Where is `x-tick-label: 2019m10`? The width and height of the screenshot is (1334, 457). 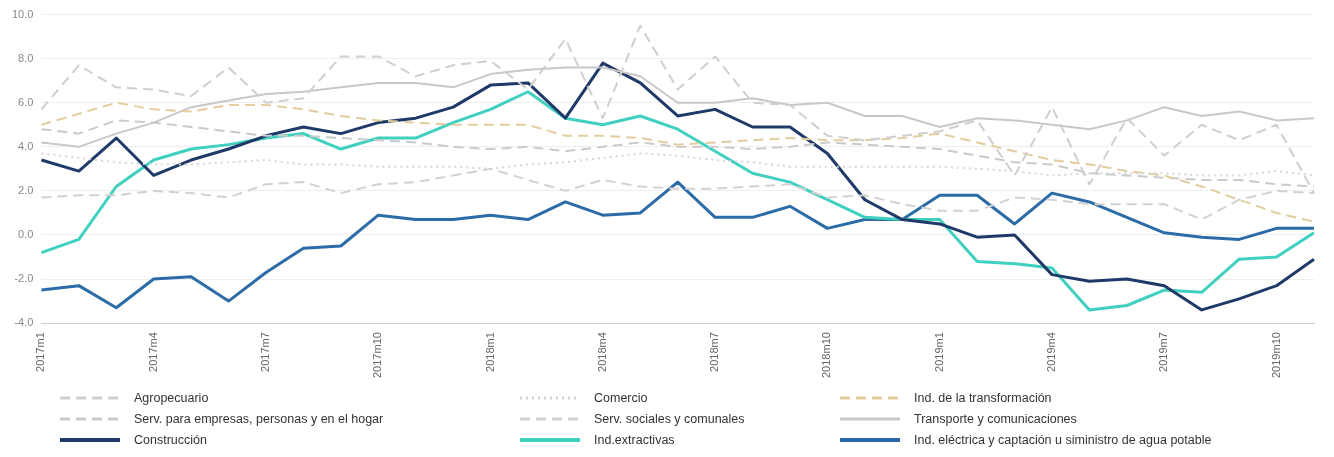
x-tick-label: 2019m10 is located at coordinates (1275, 355).